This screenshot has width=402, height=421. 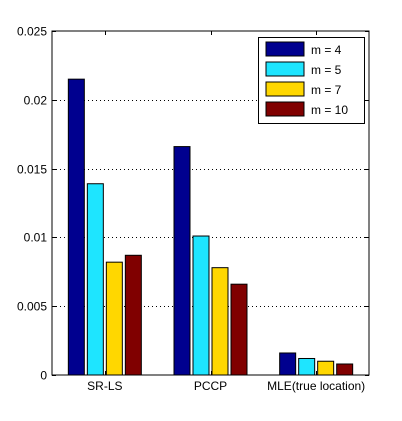 I want to click on y-tick-label: 0.025, so click(x=32, y=32).